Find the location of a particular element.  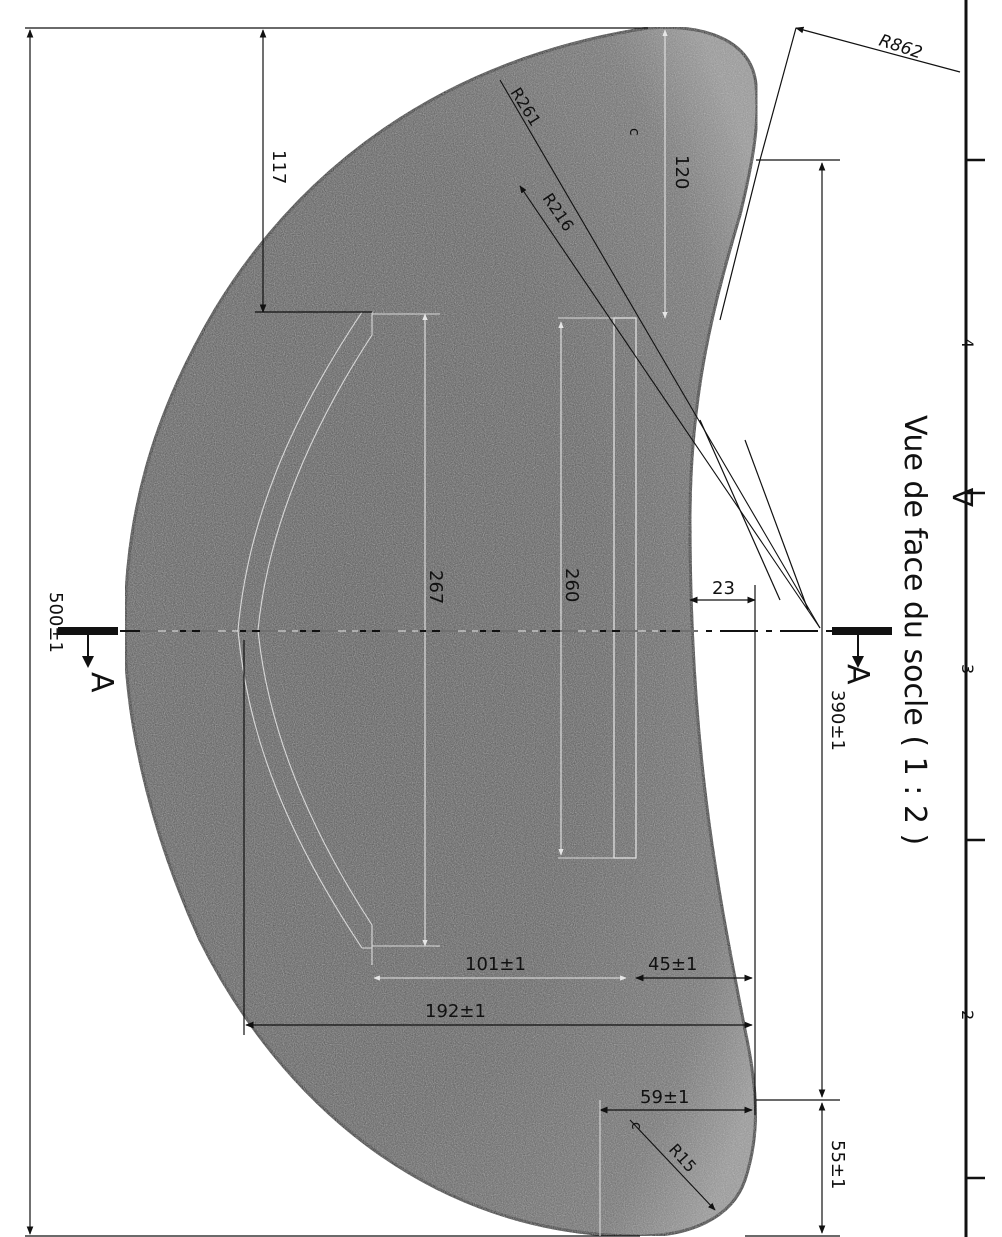

rect-slot is located at coordinates (625, 588).